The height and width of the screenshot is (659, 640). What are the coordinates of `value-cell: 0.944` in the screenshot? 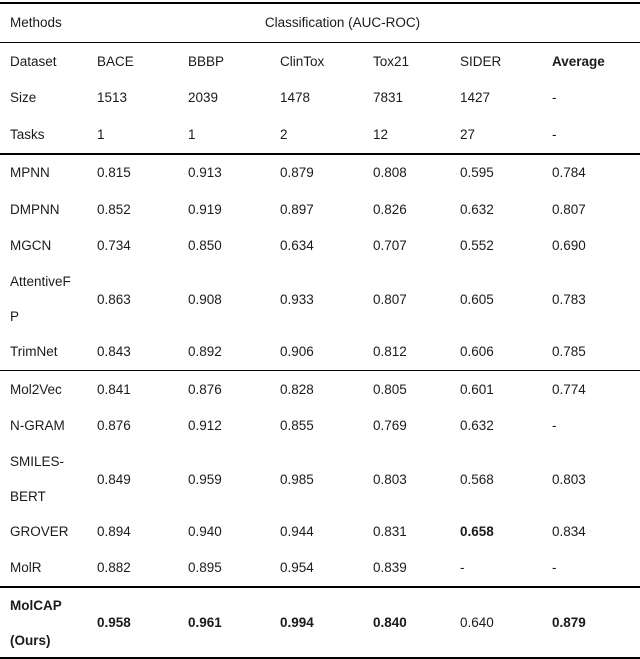 It's located at (297, 531).